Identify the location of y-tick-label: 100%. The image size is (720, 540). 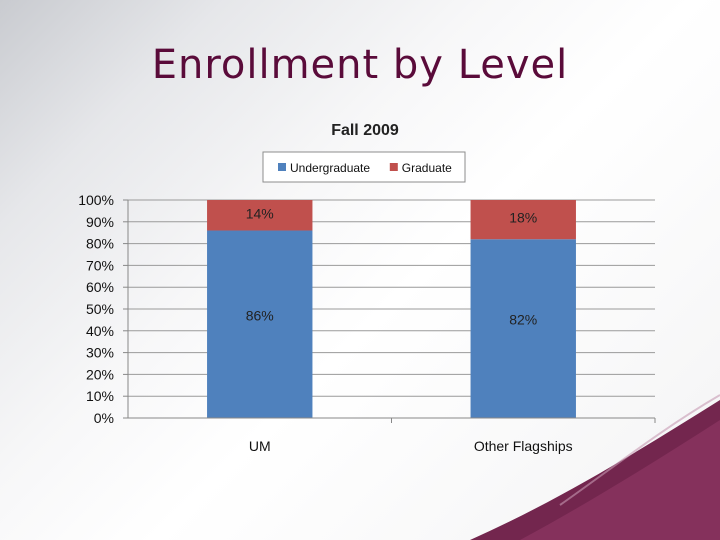
(96, 200).